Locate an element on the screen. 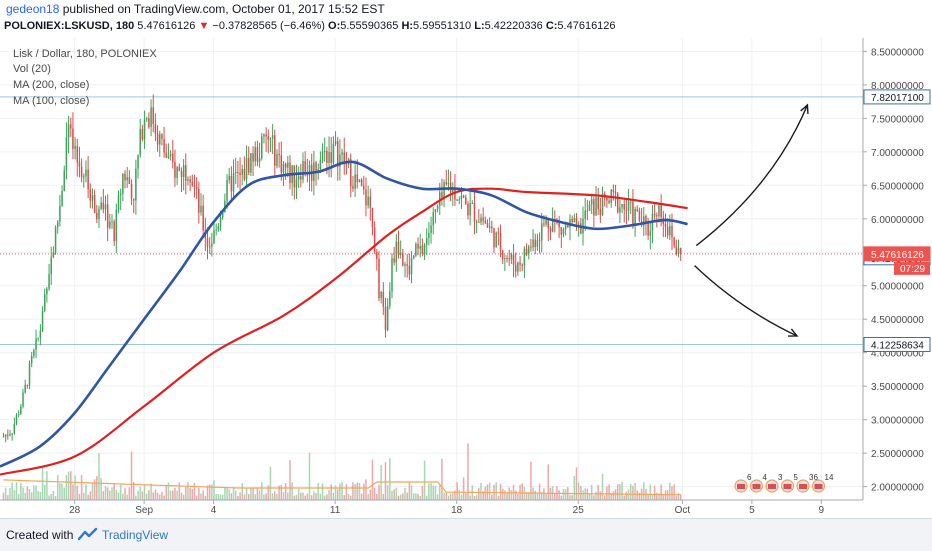  price-tick-label: 3.00000000 is located at coordinates (897, 421).